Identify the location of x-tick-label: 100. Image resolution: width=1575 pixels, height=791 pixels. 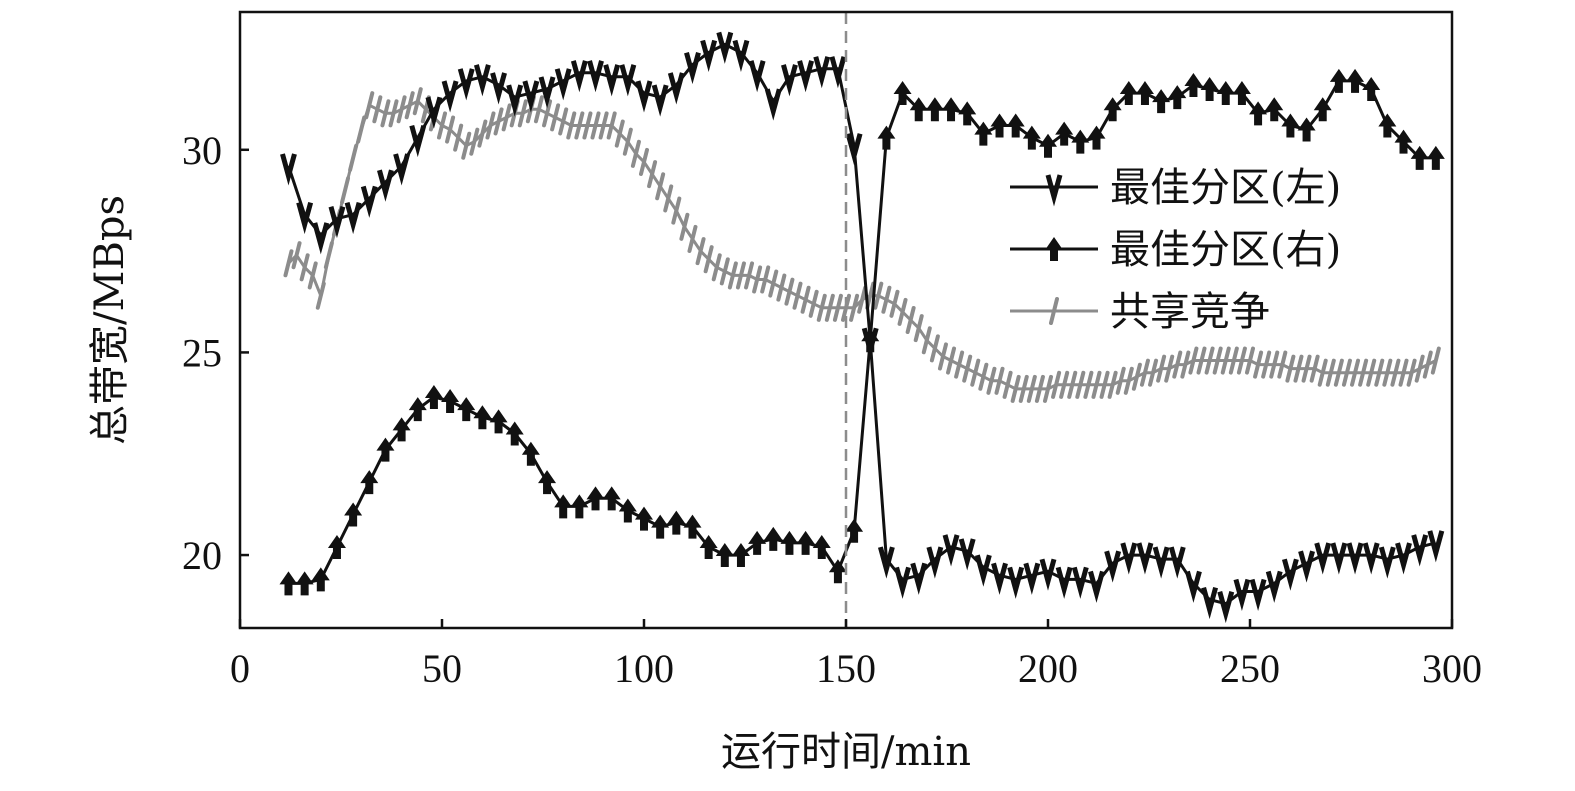
(644, 668).